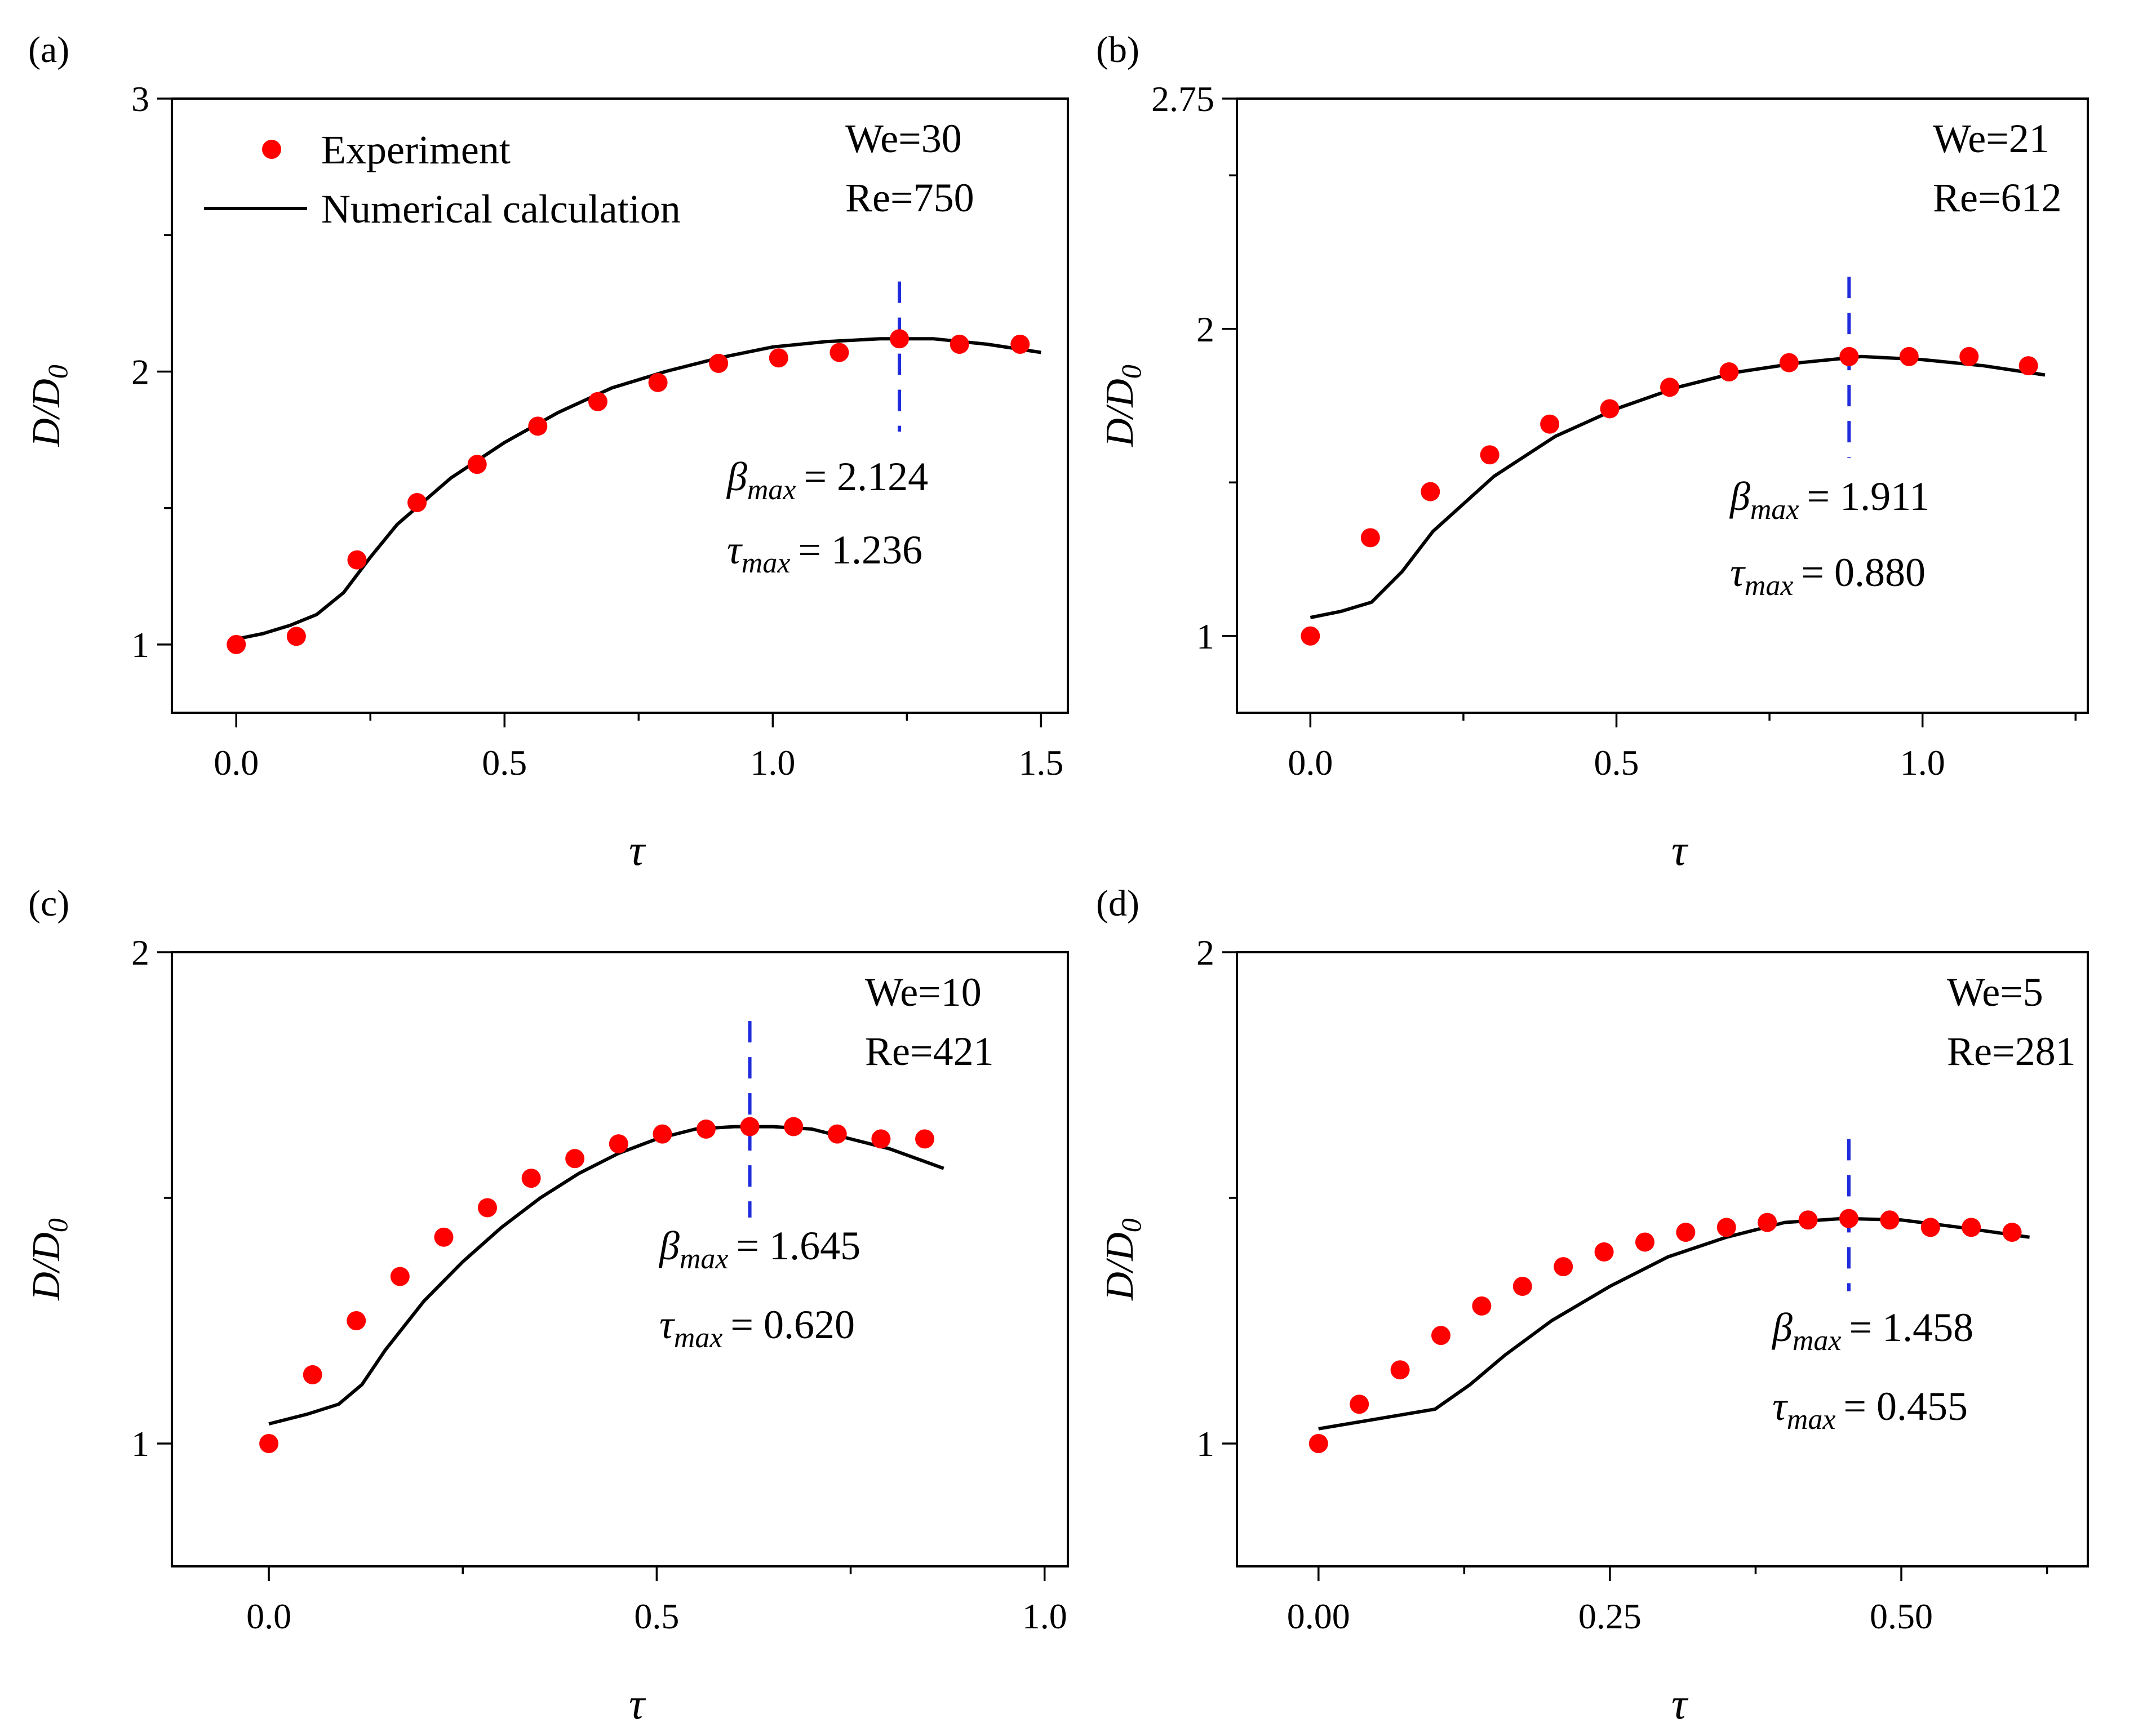  What do you see at coordinates (1205, 636) in the screenshot?
I see `y-tick-label: 1` at bounding box center [1205, 636].